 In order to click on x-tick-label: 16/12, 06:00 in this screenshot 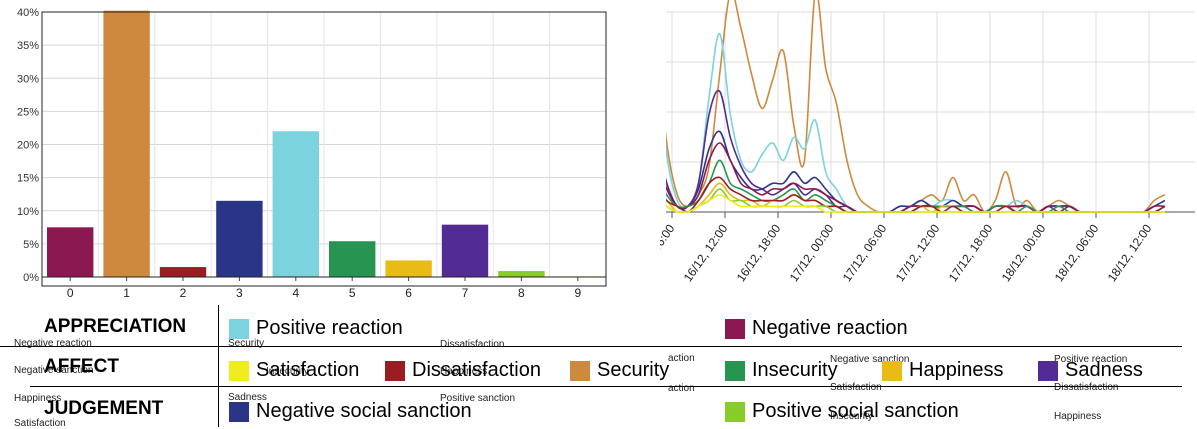, I will do `click(669, 252)`.